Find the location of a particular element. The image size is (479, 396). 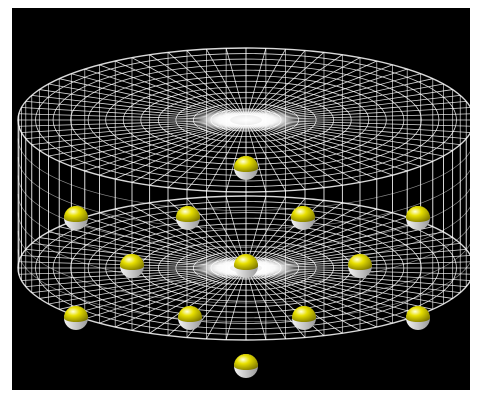

top-disc-ring is located at coordinates (246, 120).